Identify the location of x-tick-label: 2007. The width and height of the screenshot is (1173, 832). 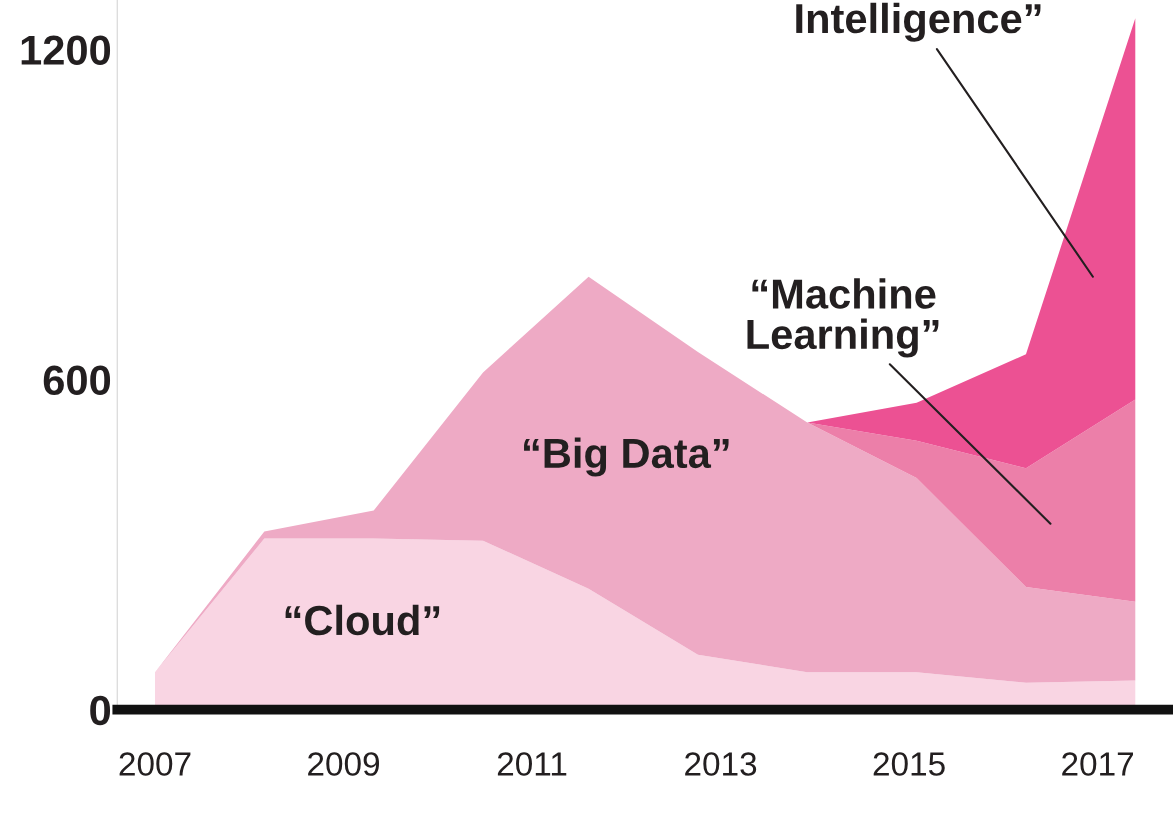
(155, 764).